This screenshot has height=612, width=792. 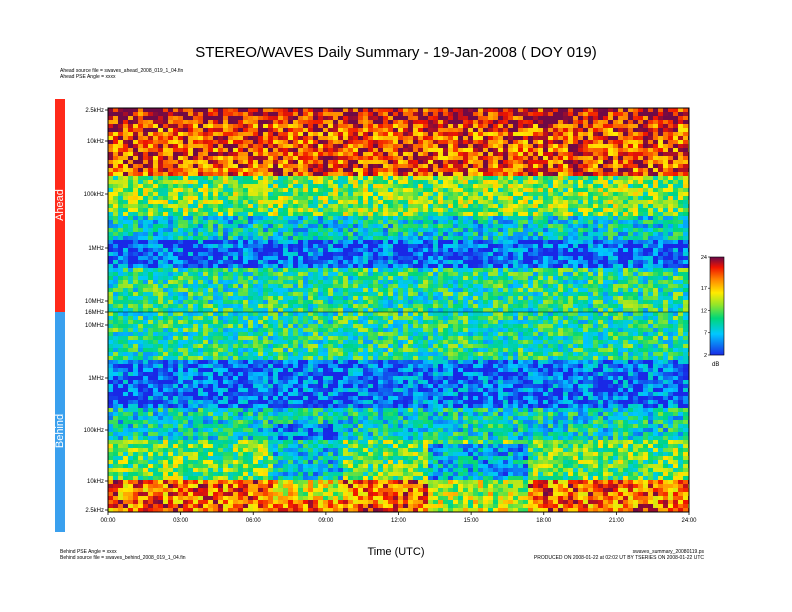 I want to click on behind-pse-angle: Behind PSE Angle = xxxx, so click(x=88, y=552).